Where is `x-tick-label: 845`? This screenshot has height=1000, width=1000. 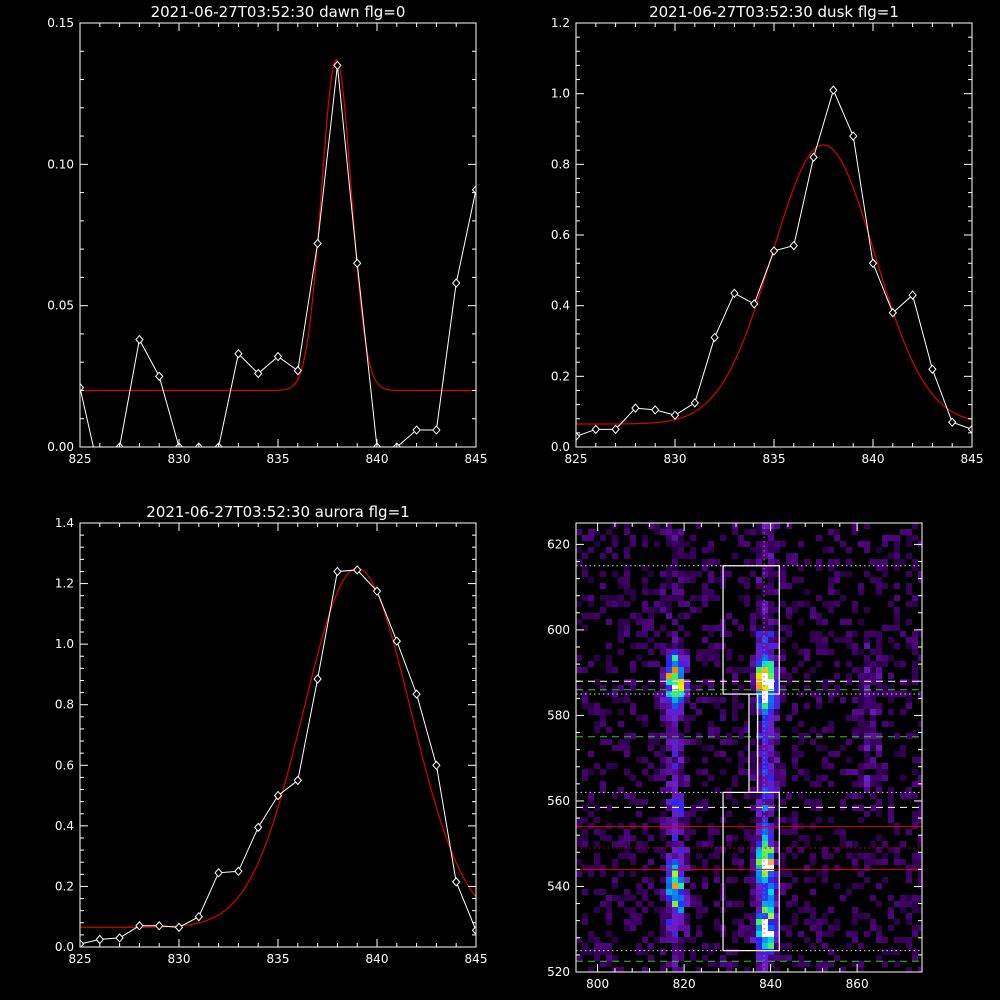
x-tick-label: 845 is located at coordinates (972, 459).